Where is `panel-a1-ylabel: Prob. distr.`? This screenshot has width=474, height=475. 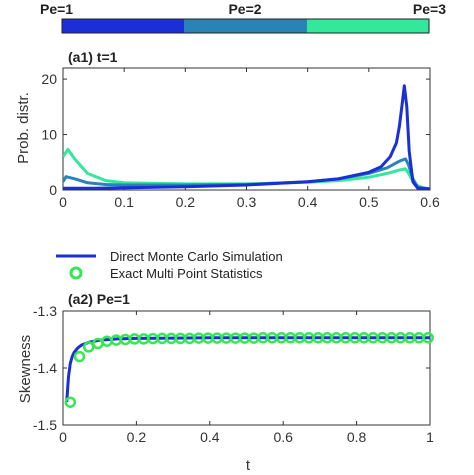 panel-a1-ylabel: Prob. distr. is located at coordinates (23, 128).